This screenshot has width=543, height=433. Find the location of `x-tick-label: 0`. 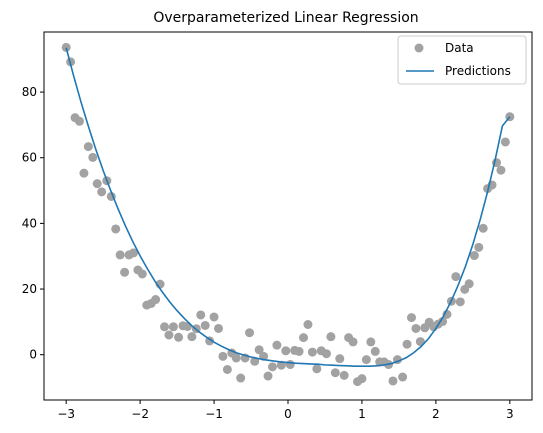

x-tick-label: 0 is located at coordinates (288, 414).